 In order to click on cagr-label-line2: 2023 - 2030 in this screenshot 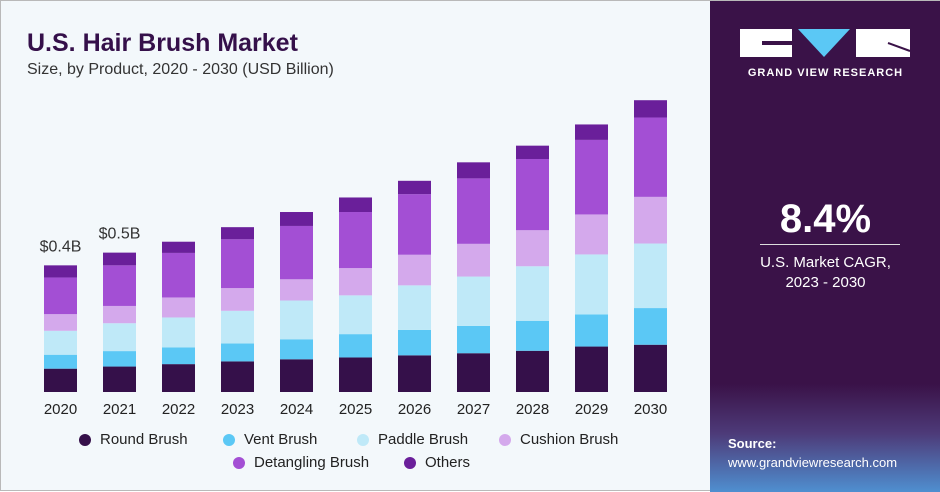, I will do `click(825, 282)`.